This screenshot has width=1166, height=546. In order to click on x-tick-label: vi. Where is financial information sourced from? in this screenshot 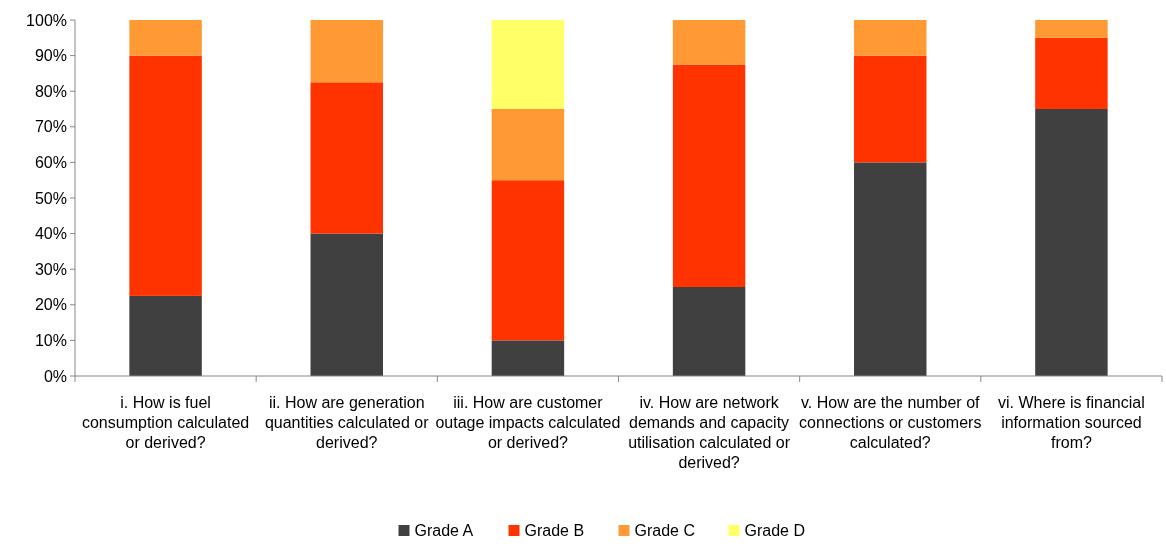, I will do `click(1071, 422)`.